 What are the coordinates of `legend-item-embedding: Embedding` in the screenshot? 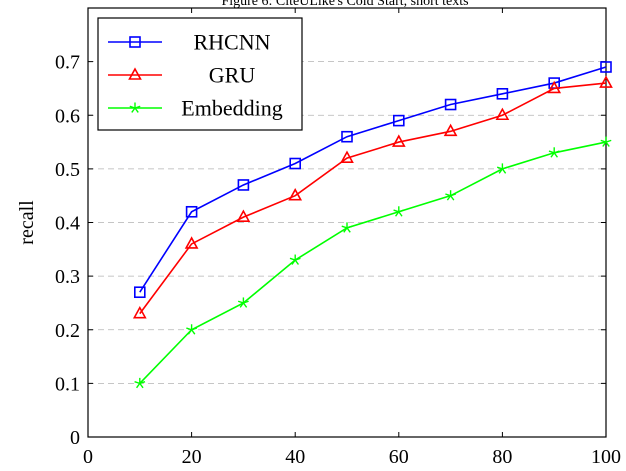 It's located at (195, 108).